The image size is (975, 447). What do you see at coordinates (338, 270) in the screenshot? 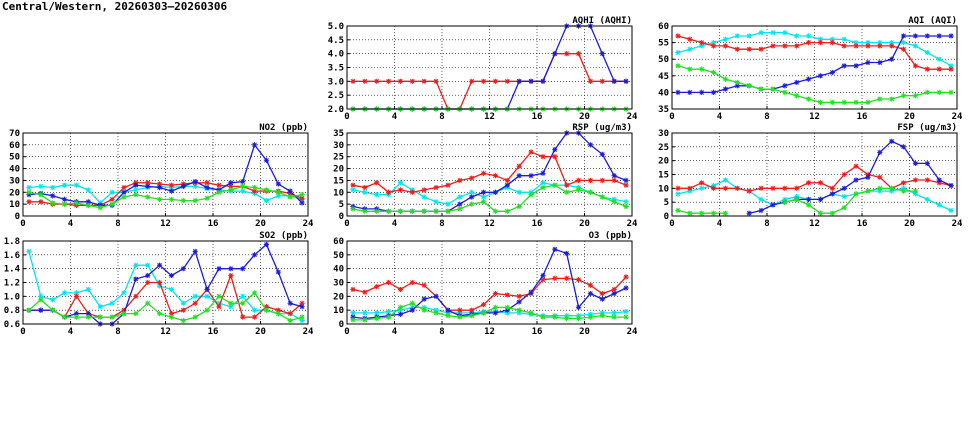
I see `y-tick-label: 40` at bounding box center [338, 270].